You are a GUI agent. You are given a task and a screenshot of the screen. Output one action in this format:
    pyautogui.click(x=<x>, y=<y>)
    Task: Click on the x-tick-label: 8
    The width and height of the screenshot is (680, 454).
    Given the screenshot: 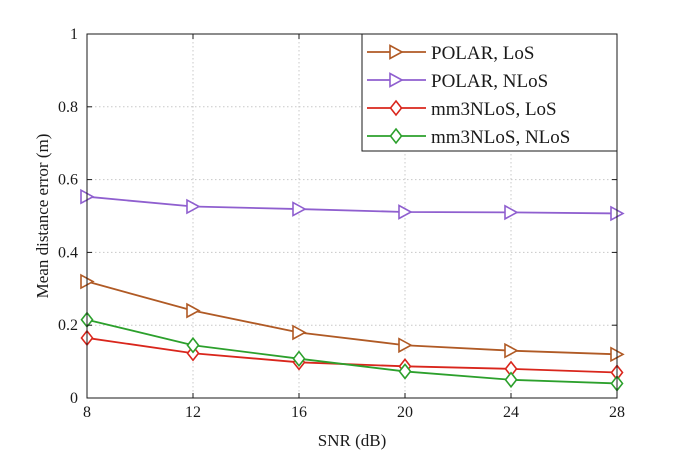 What is the action you would take?
    pyautogui.click(x=87, y=412)
    